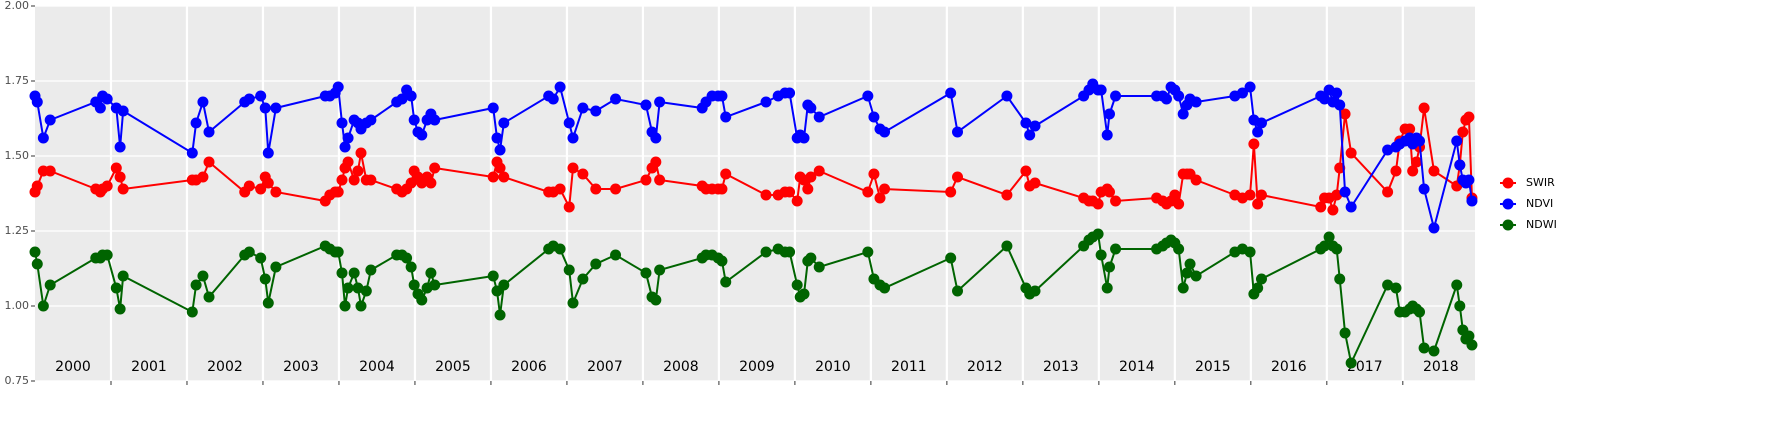 This screenshot has height=442, width=1773. What do you see at coordinates (605, 367) in the screenshot?
I see `year-label: 2007` at bounding box center [605, 367].